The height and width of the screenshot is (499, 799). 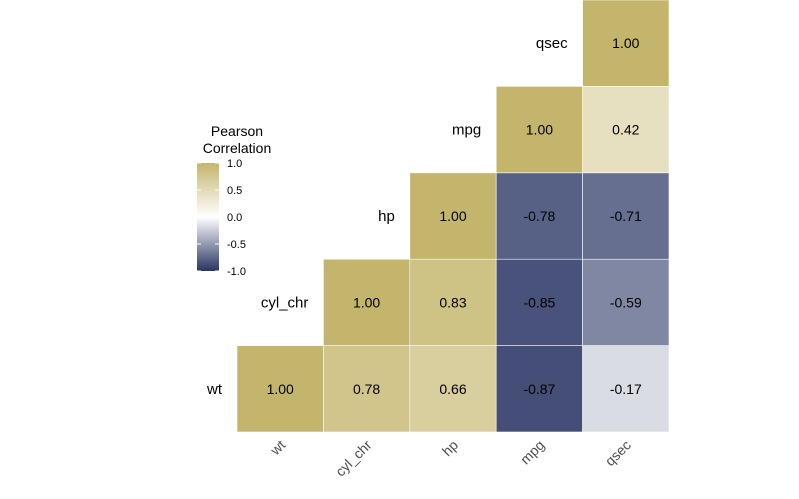 I want to click on cell-value-cyl_chr-hp: 0.83, so click(x=452, y=302).